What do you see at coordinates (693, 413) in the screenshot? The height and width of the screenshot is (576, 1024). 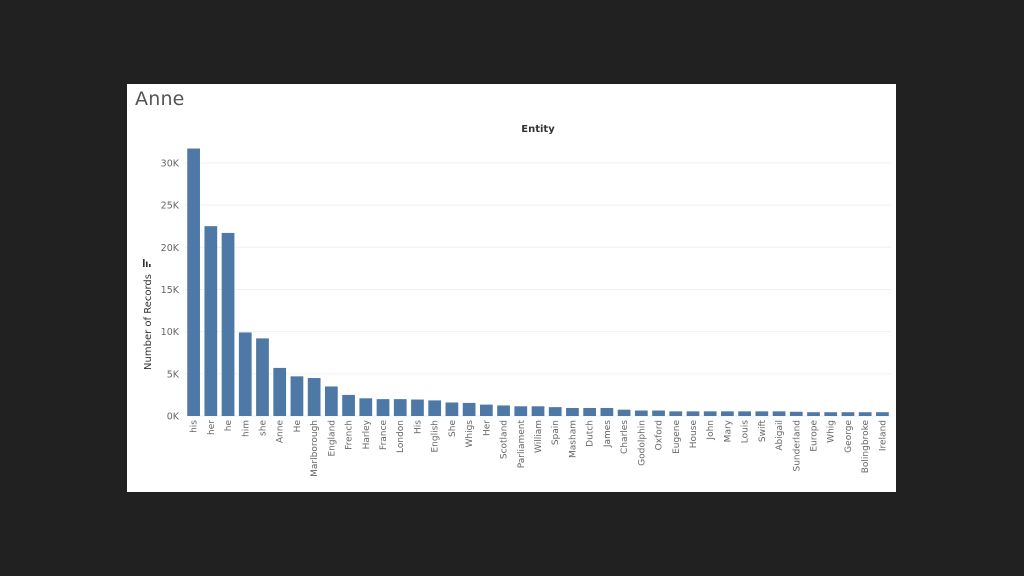 I see `bar-house` at bounding box center [693, 413].